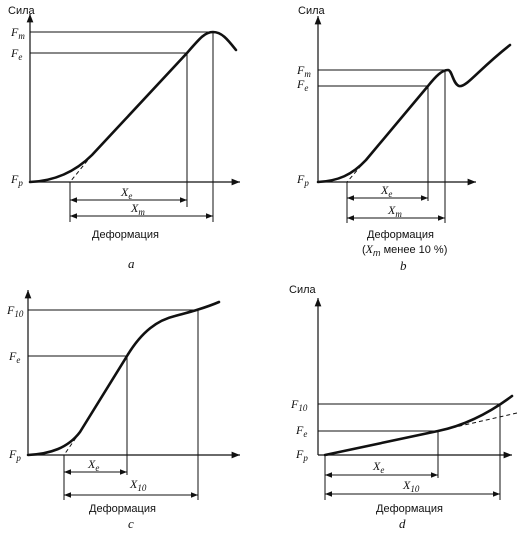 The width and height of the screenshot is (529, 535). Describe the element at coordinates (402, 523) in the screenshot. I see `panel-d-caption: d` at that location.